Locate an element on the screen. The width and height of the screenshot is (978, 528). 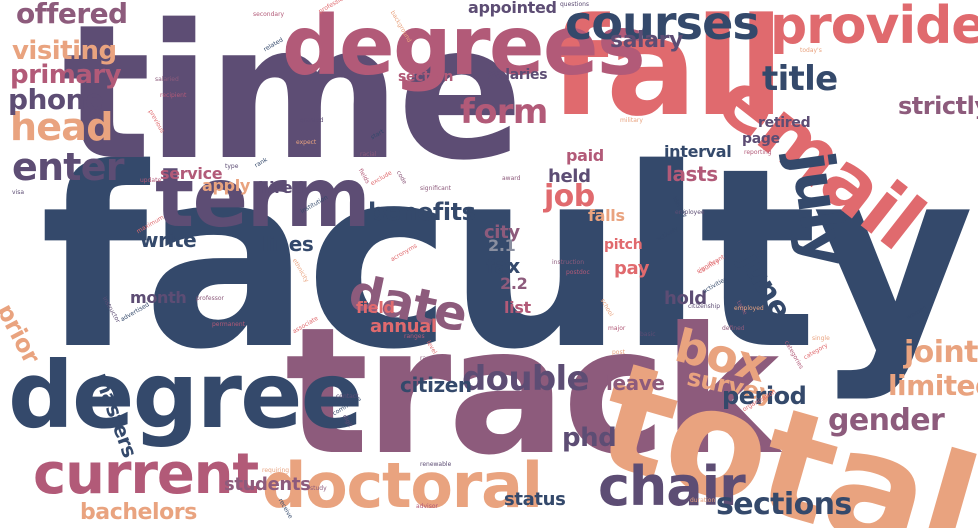
word-courses: courses is located at coordinates (662, 25).